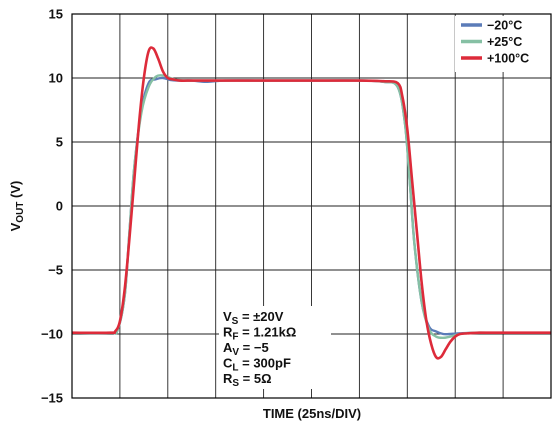 This screenshot has height=429, width=559. I want to click on legend-label: +100°C, so click(508, 59).